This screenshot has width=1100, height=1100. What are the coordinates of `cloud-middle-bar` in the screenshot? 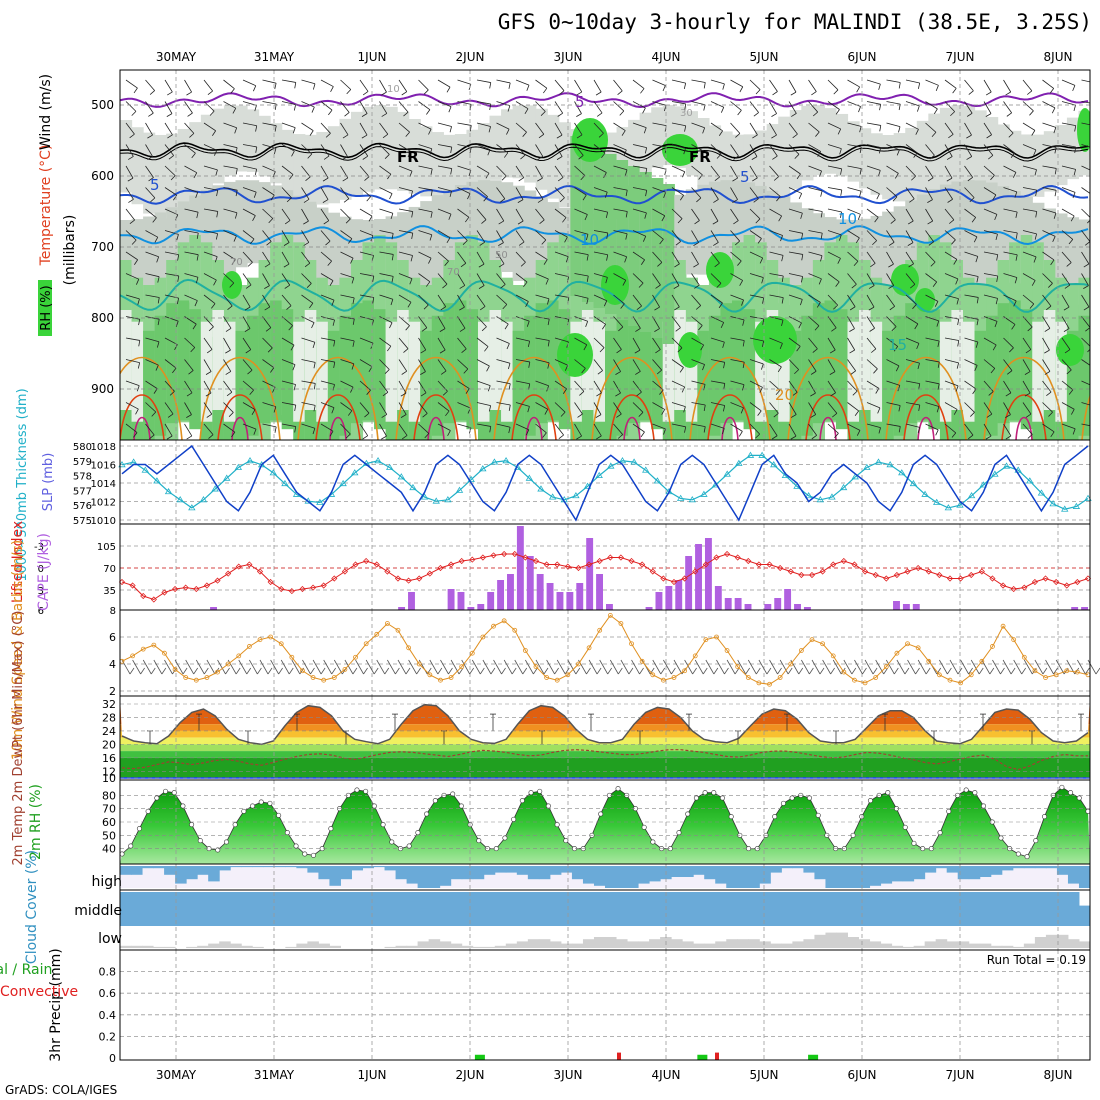 It's located at (225, 909).